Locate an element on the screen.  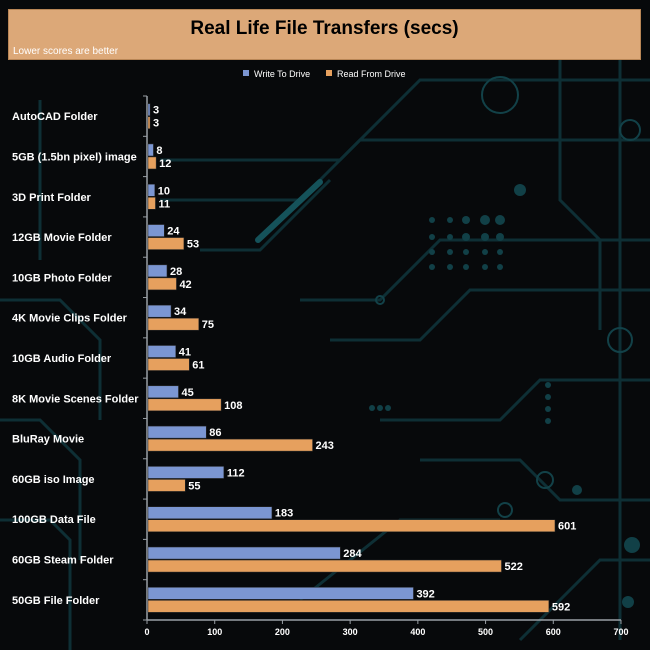
value-label-write: 10 is located at coordinates (164, 191).